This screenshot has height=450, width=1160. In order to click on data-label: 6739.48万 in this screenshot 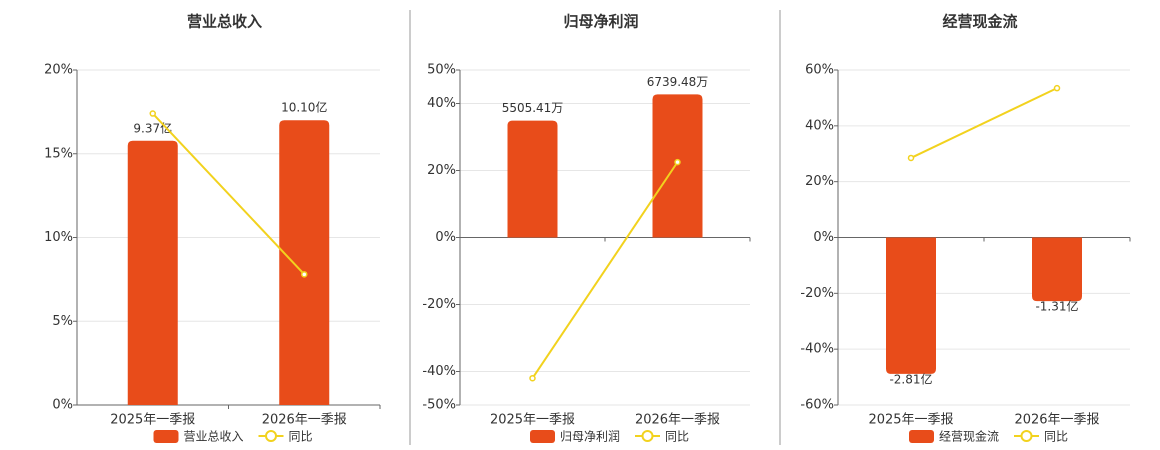, I will do `click(678, 82)`.